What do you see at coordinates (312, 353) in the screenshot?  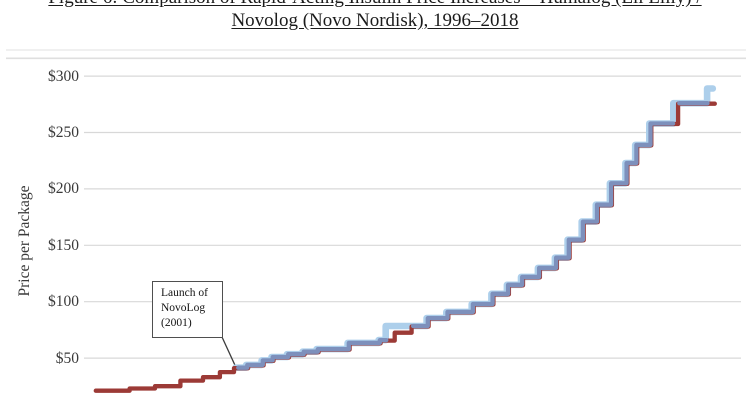 I see `overlap-series-line` at bounding box center [312, 353].